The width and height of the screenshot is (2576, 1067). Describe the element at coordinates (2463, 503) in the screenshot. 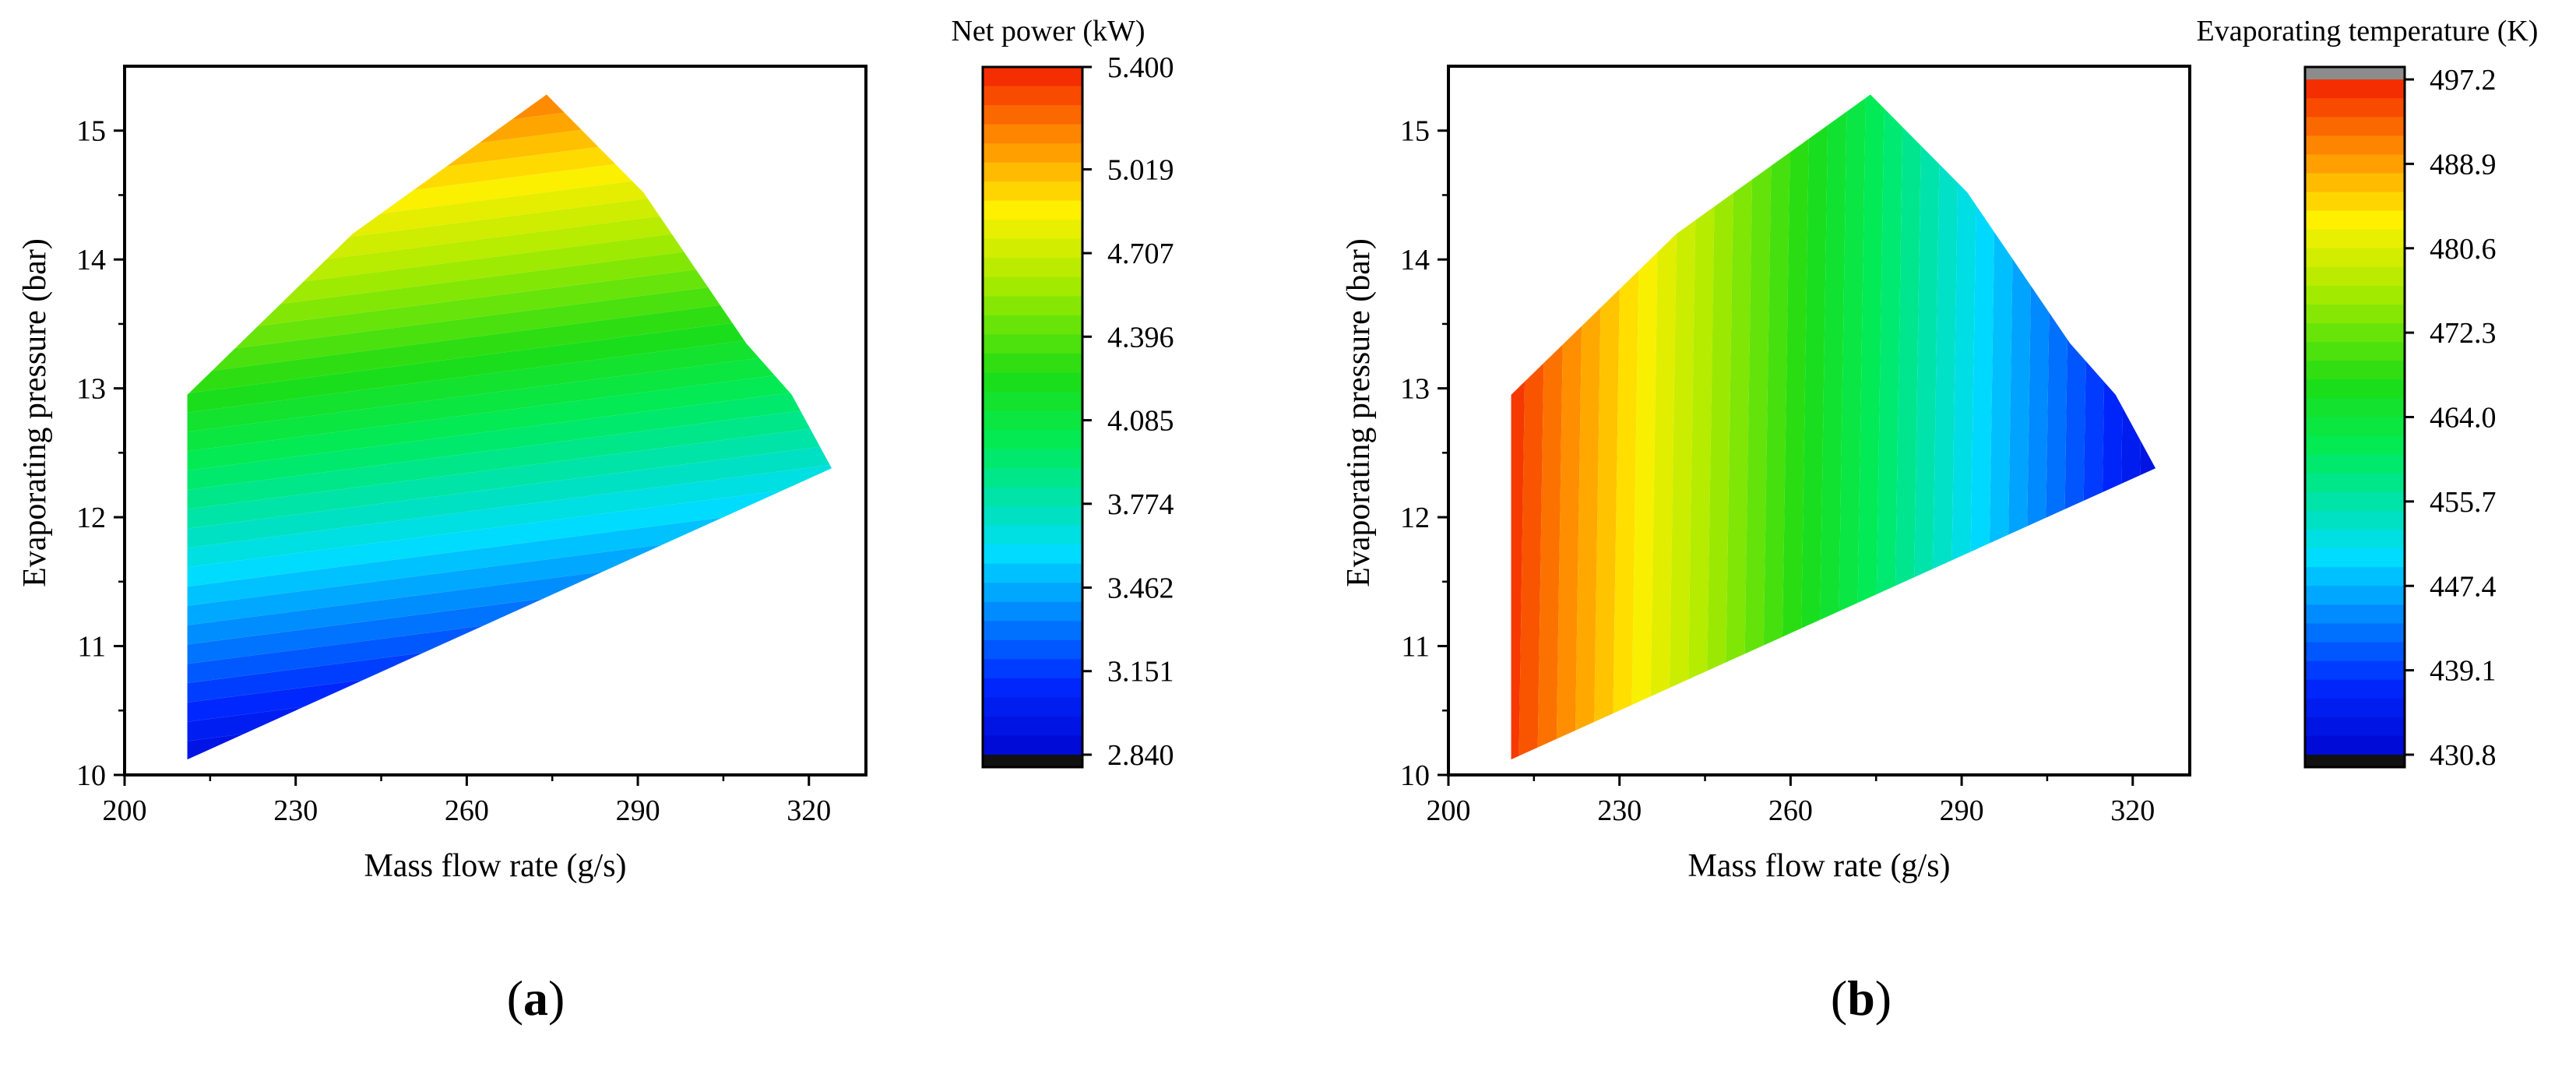

I see `colorbar-tick-label-b: 455.7` at that location.